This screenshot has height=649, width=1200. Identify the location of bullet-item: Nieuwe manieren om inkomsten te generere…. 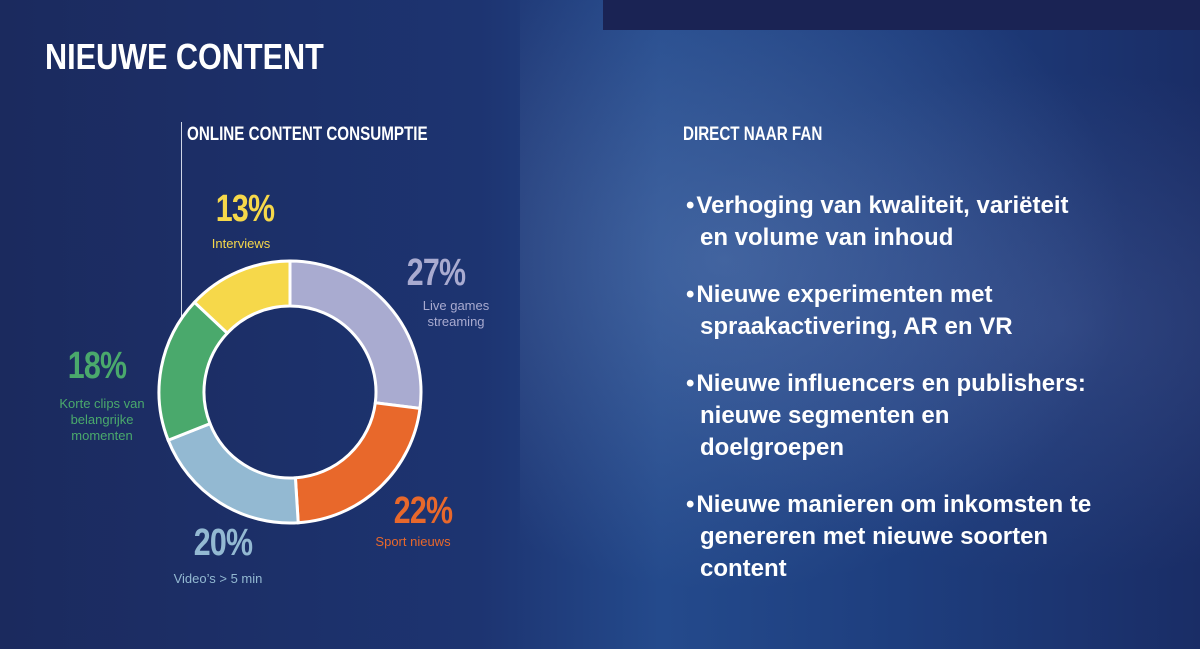
(891, 537).